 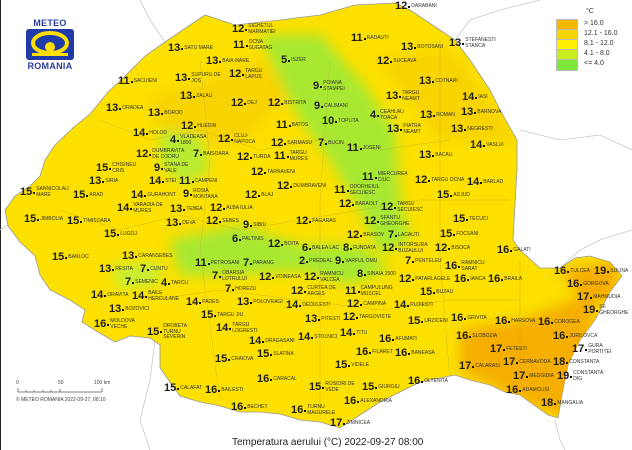 What do you see at coordinates (594, 23) in the screenshot?
I see `legend-label: > 16.0` at bounding box center [594, 23].